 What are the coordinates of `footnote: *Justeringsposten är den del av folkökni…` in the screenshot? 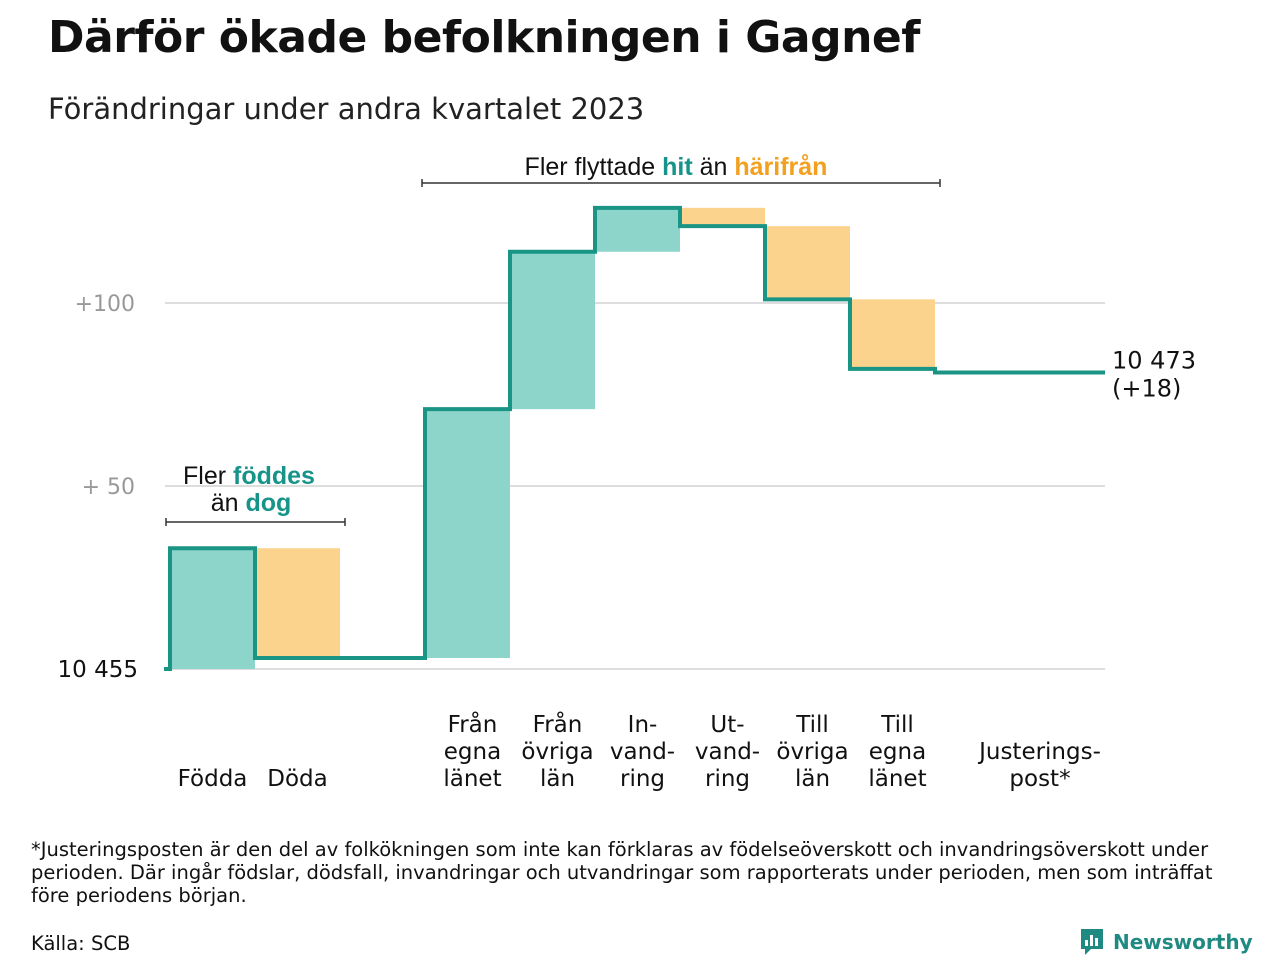 It's located at (622, 872).